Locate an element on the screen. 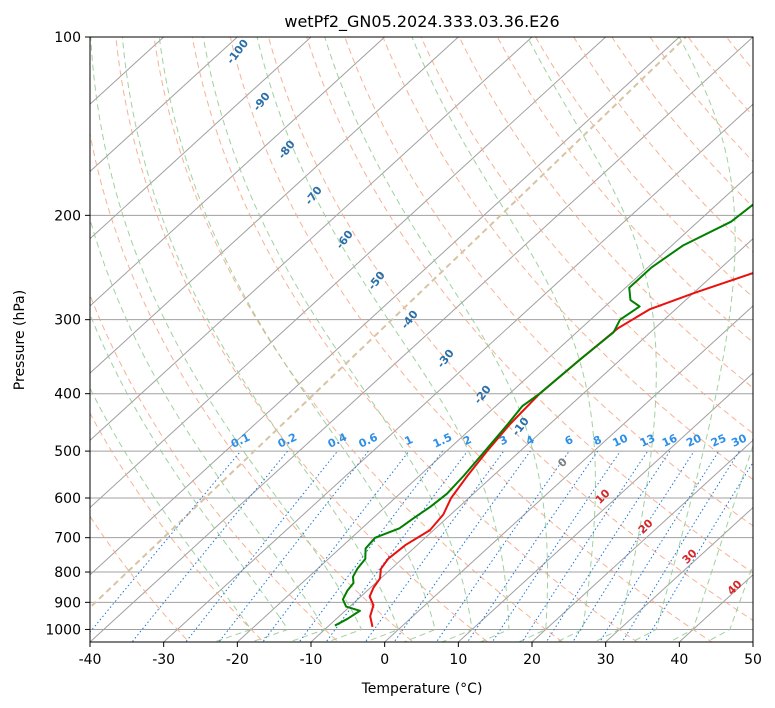 The image size is (775, 708). mixing-ratio-label: 2 is located at coordinates (467, 440).